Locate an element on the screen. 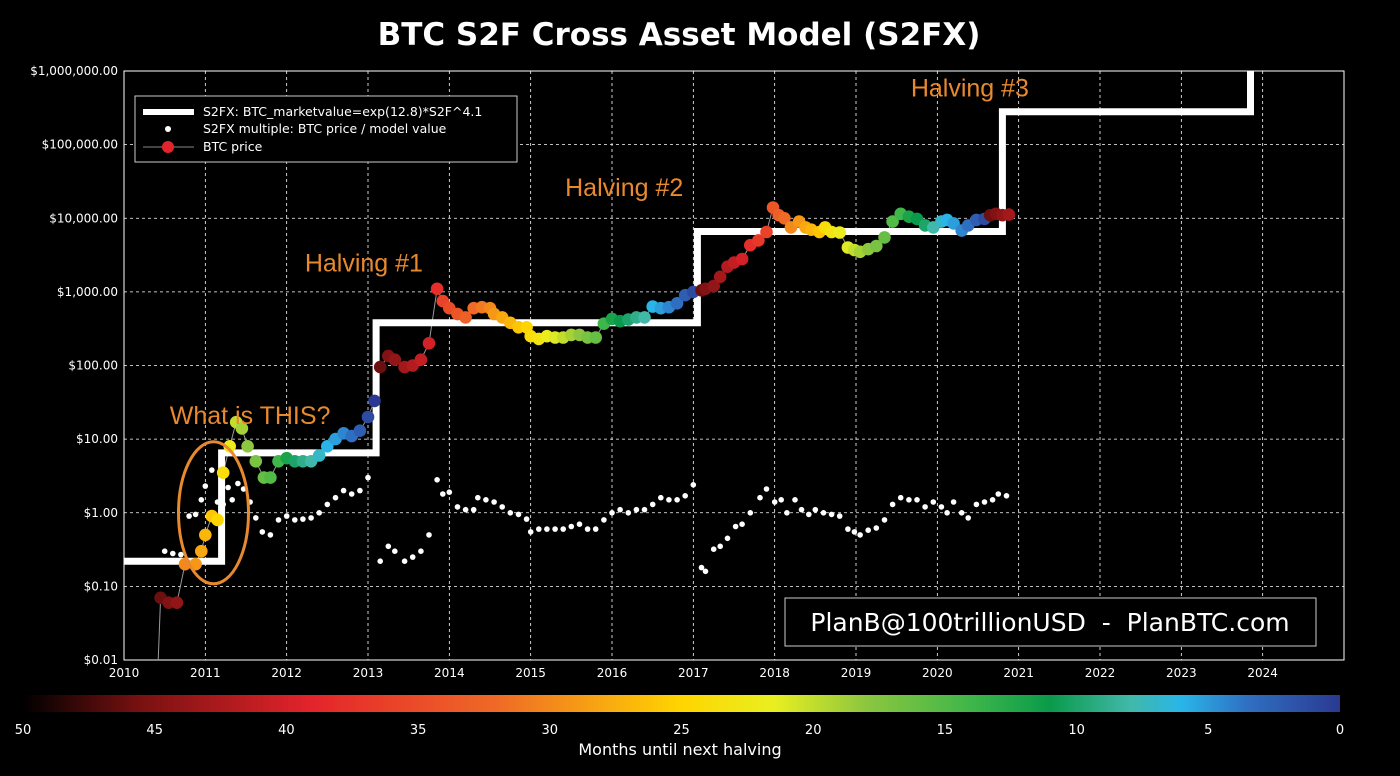 This screenshot has height=776, width=1400. y-tick-label: $0.01 is located at coordinates (101, 660).